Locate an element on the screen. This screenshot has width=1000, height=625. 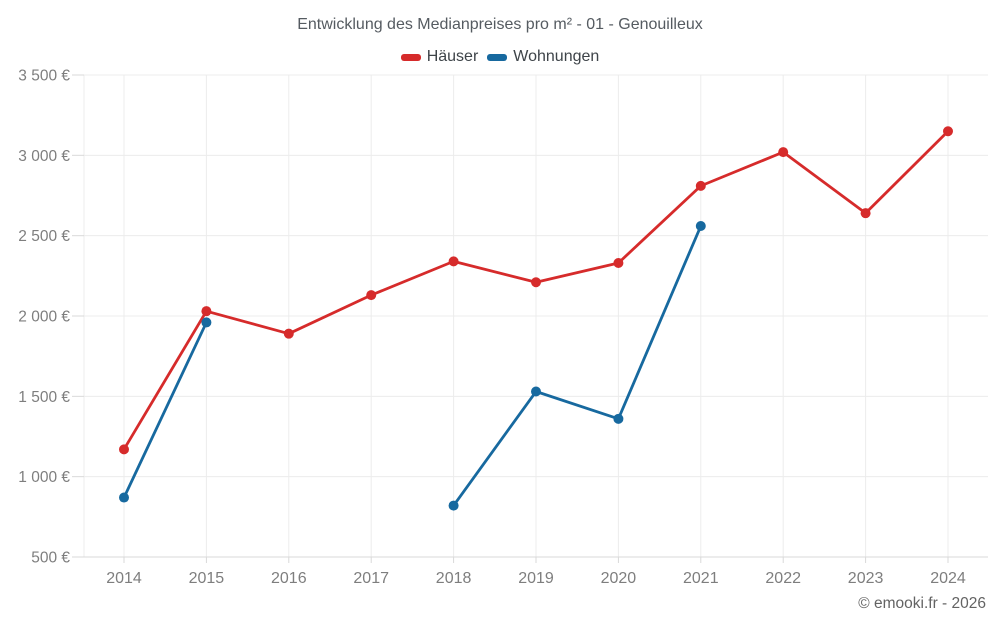
copyright-note: © emooki.fr - 2026 is located at coordinates (922, 603).